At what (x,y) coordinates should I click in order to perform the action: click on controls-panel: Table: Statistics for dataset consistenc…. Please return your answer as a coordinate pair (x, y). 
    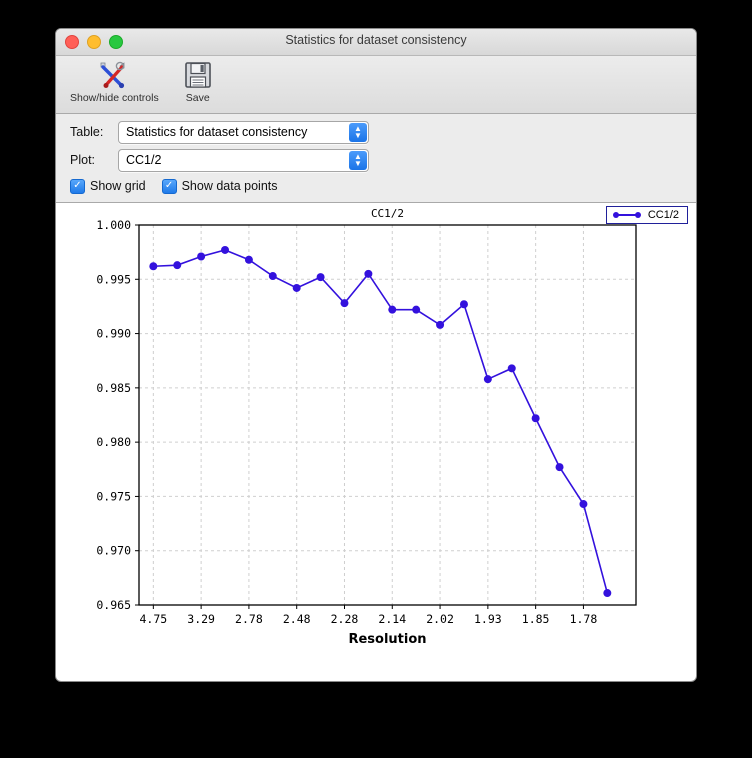
    Looking at the image, I should click on (376, 158).